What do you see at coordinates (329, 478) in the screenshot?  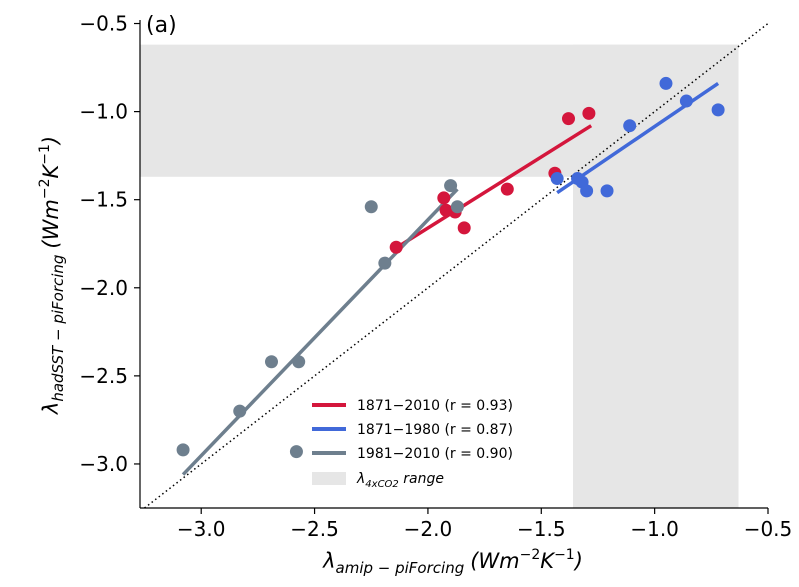 I see `legend-swatch-range` at bounding box center [329, 478].